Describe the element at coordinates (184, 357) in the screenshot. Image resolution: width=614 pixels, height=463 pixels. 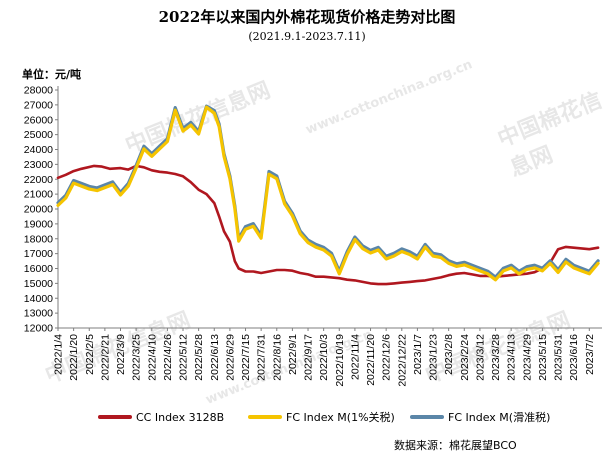
I see `x-tick-label: 2022/5/12` at that location.